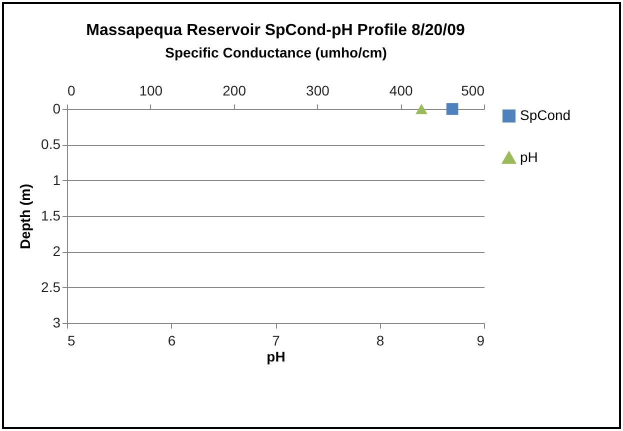 The image size is (623, 431). What do you see at coordinates (172, 340) in the screenshot?
I see `x-tick-label: 6` at bounding box center [172, 340].